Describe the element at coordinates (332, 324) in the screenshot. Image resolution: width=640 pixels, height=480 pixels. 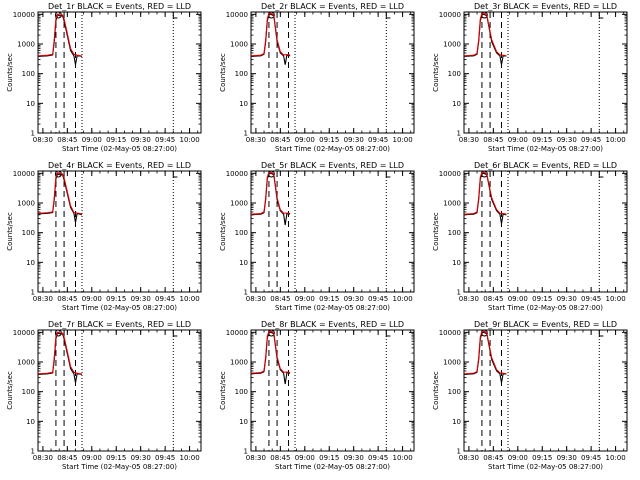
I see `chart-title: Det_8r BLACK = Events, RED = LLD` at that location.